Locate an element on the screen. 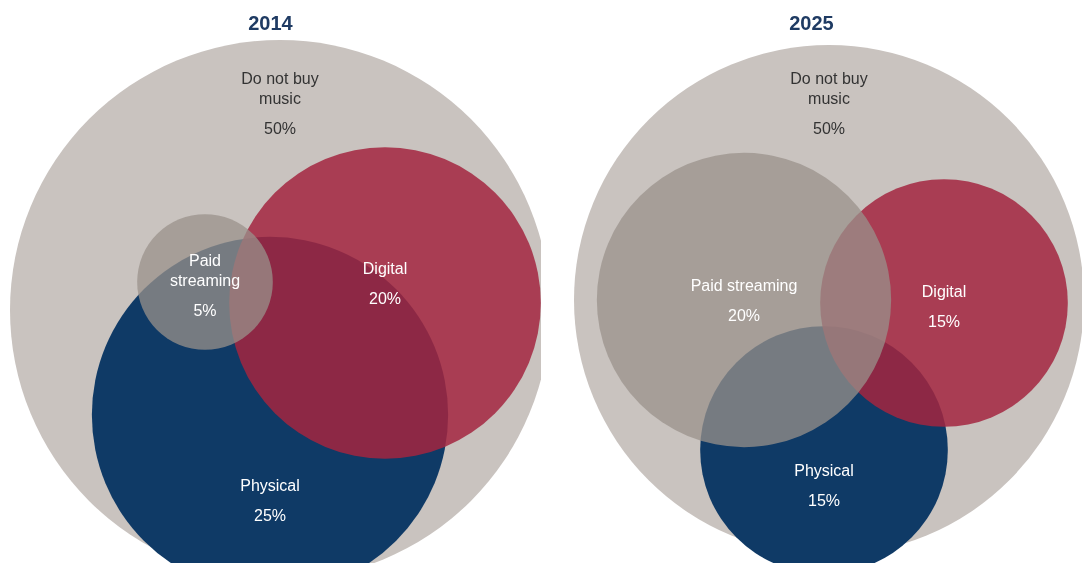  data-label: 25% is located at coordinates (270, 516).